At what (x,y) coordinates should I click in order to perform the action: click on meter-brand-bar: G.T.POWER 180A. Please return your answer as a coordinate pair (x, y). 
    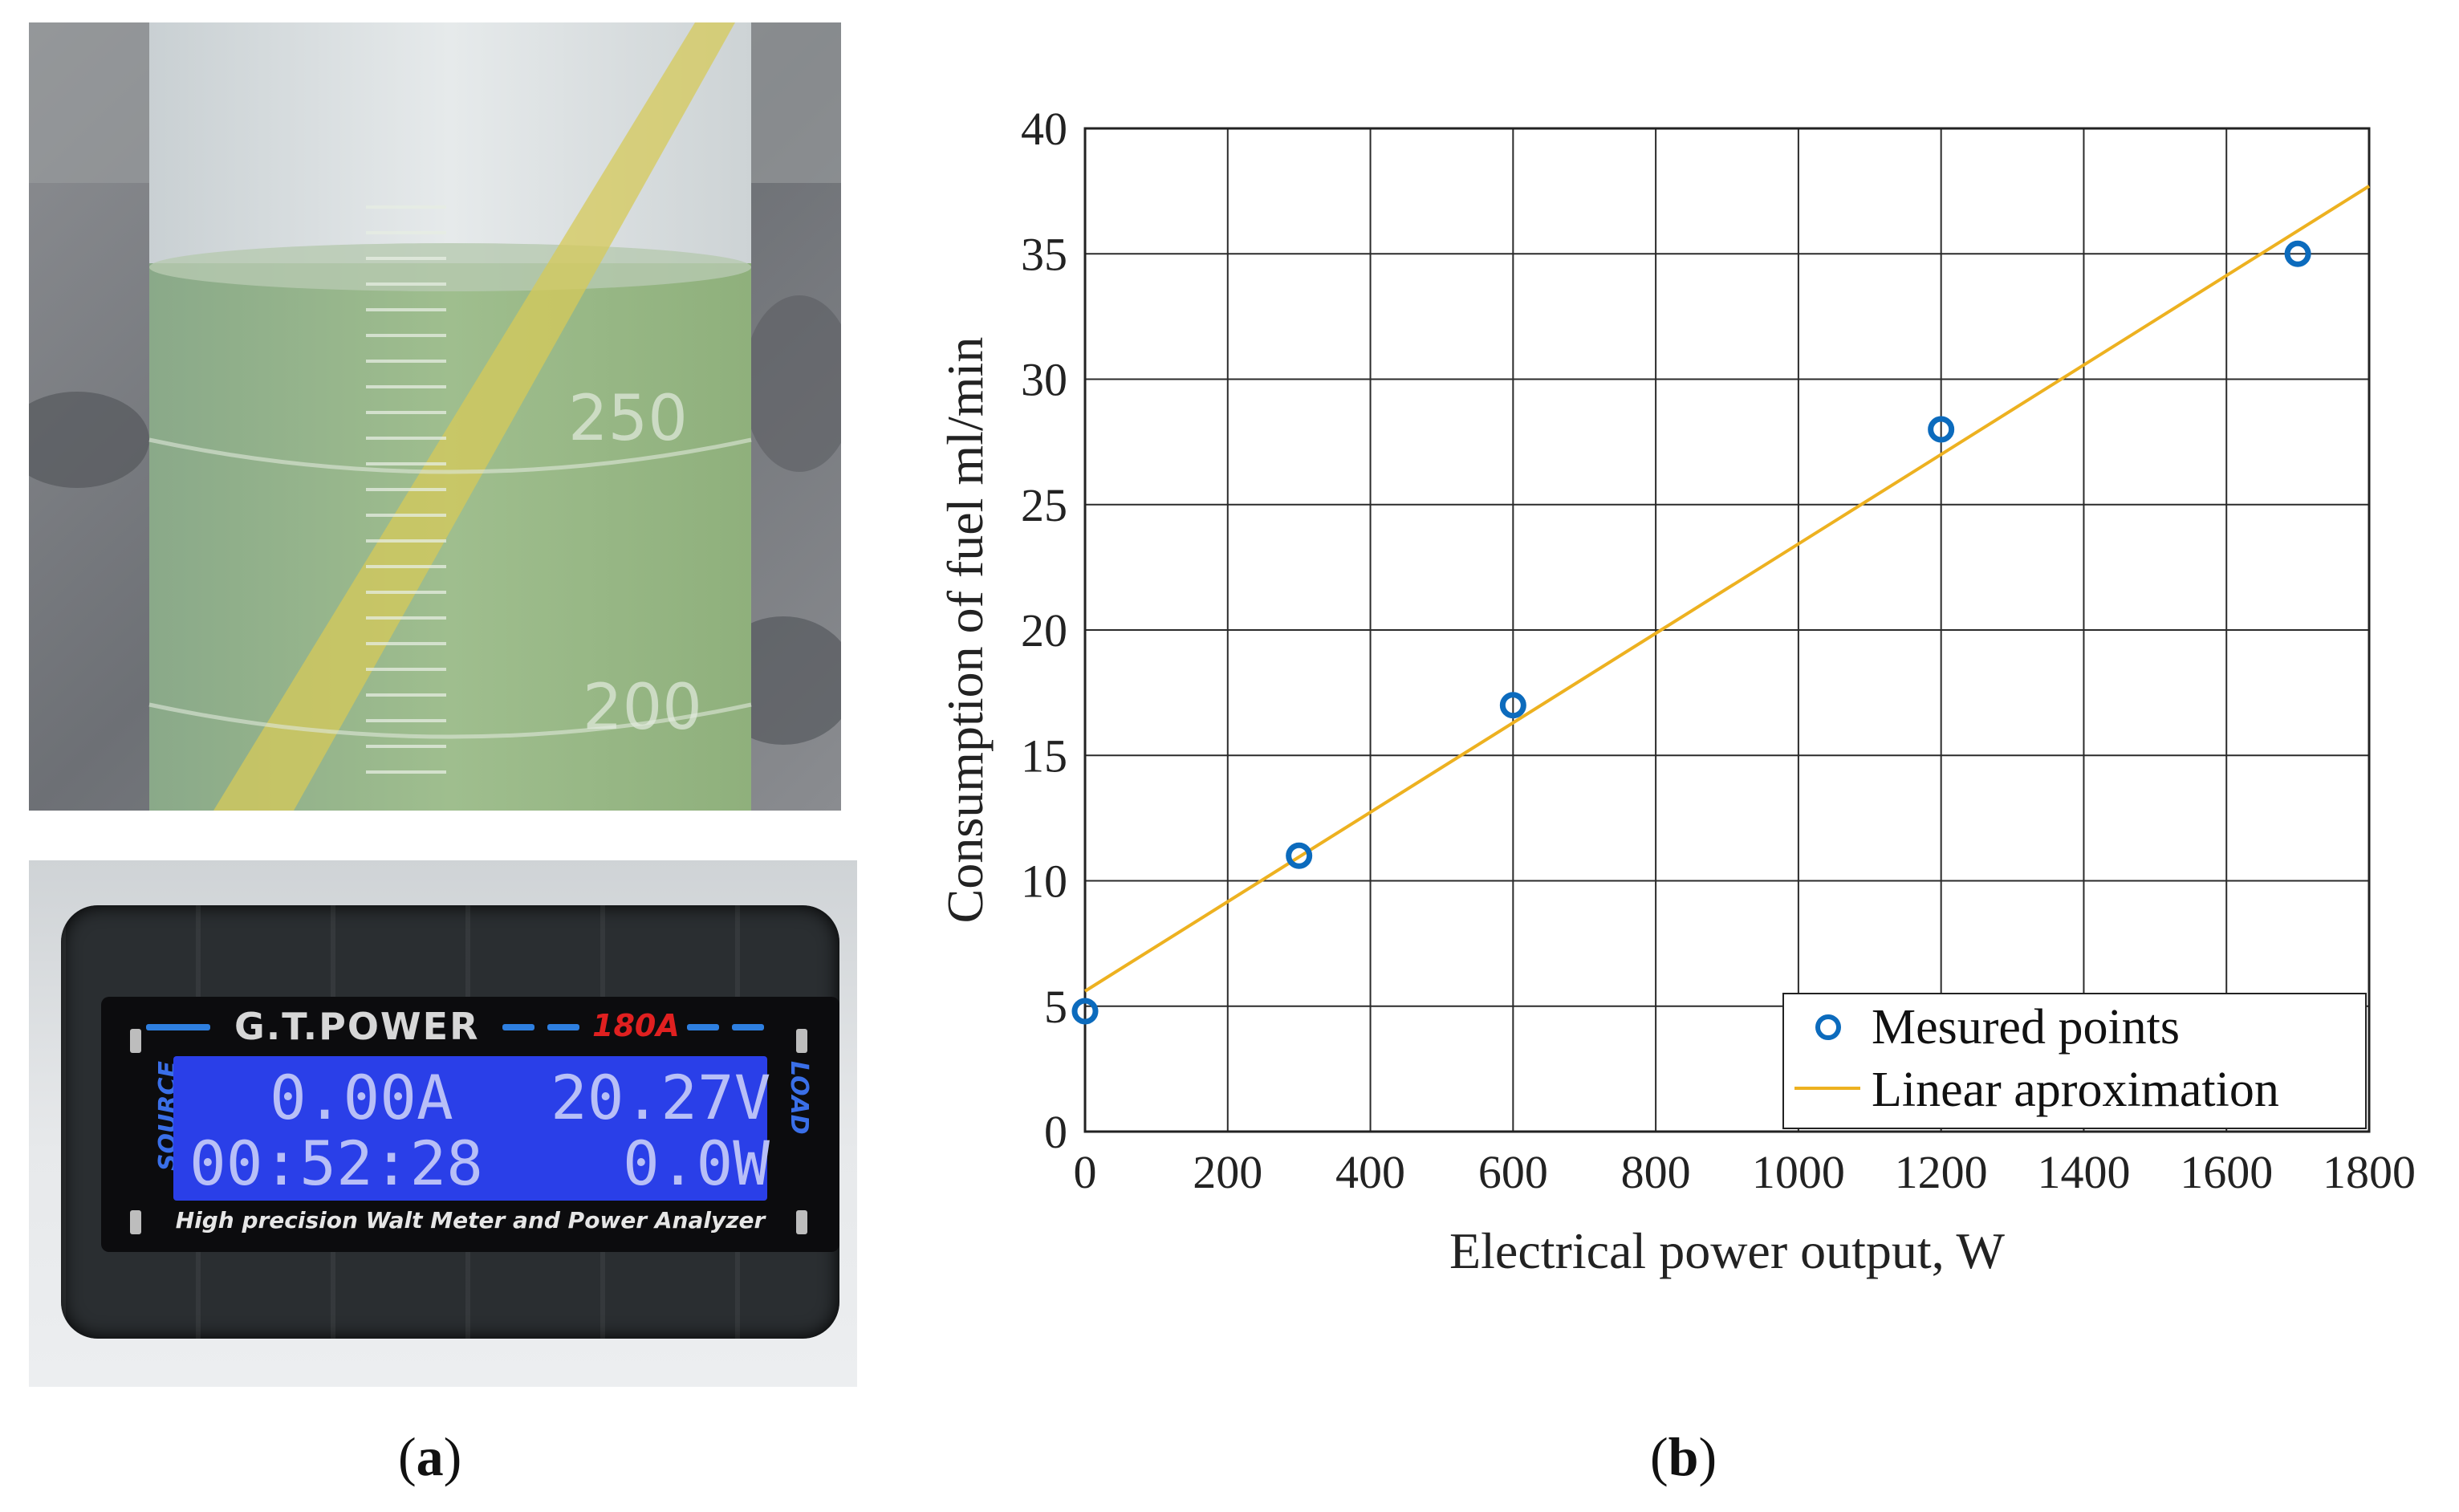
    Looking at the image, I should click on (470, 1027).